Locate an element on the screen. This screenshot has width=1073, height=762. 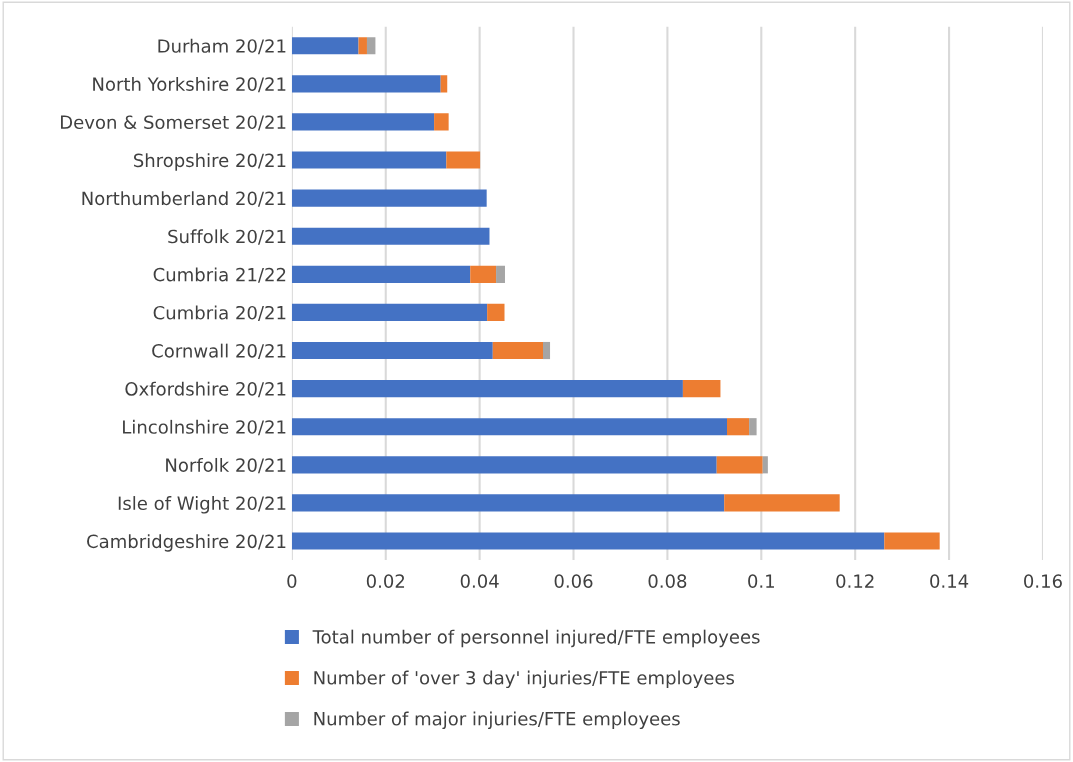
x-tick-label: 0.06 is located at coordinates (573, 581).